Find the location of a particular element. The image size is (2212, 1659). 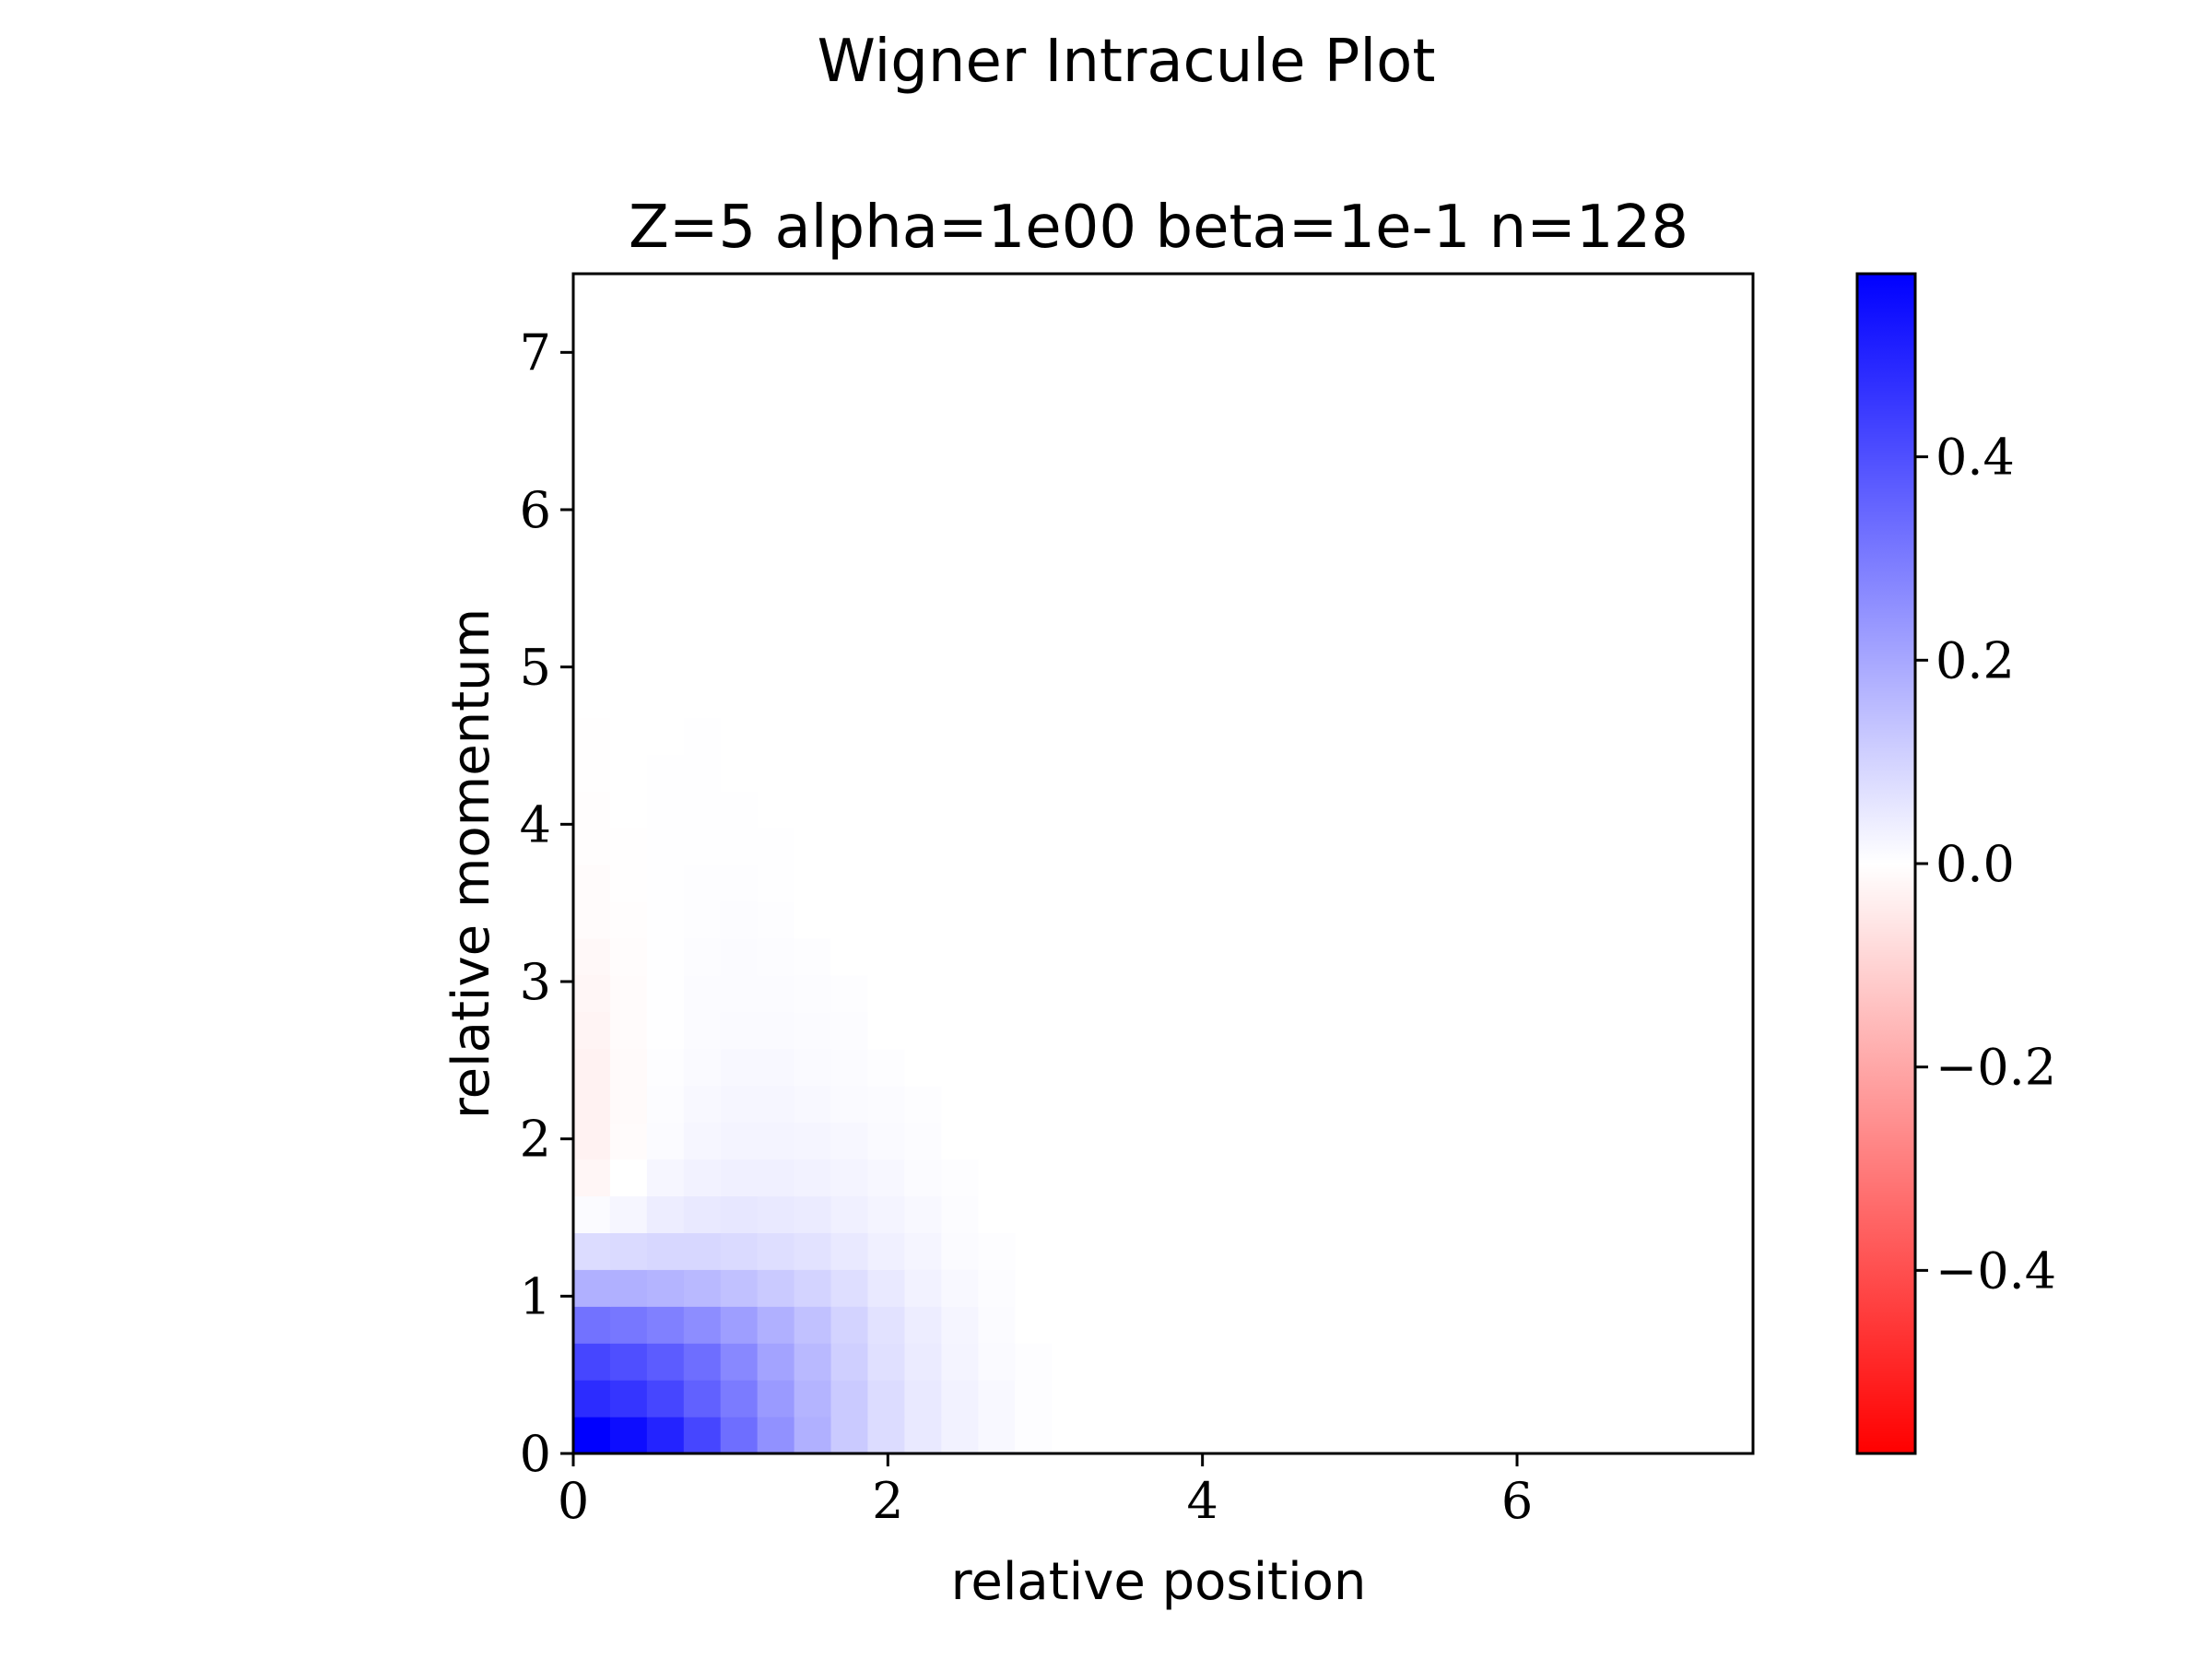

y-tick-label: 5 is located at coordinates (535, 668).